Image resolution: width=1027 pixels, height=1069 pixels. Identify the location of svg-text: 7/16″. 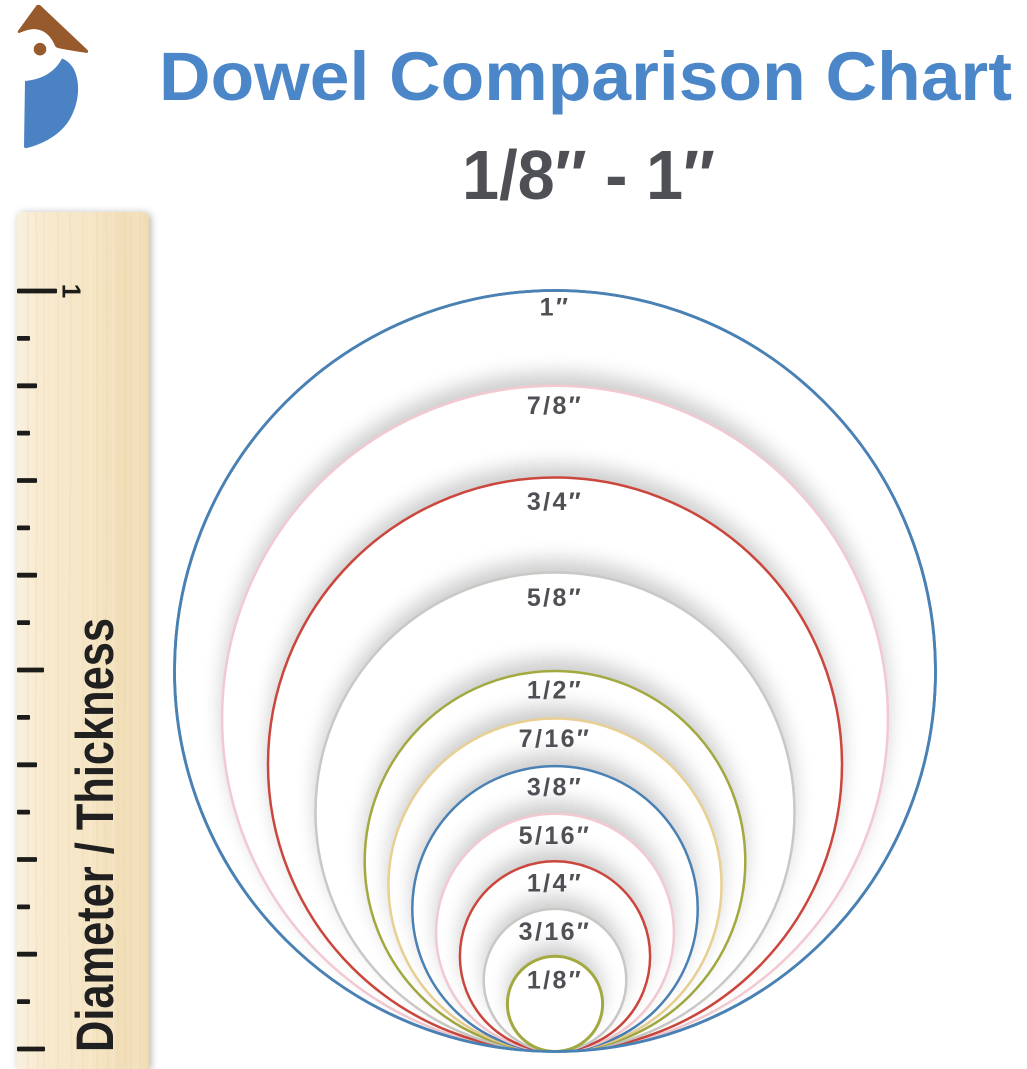
(555, 739).